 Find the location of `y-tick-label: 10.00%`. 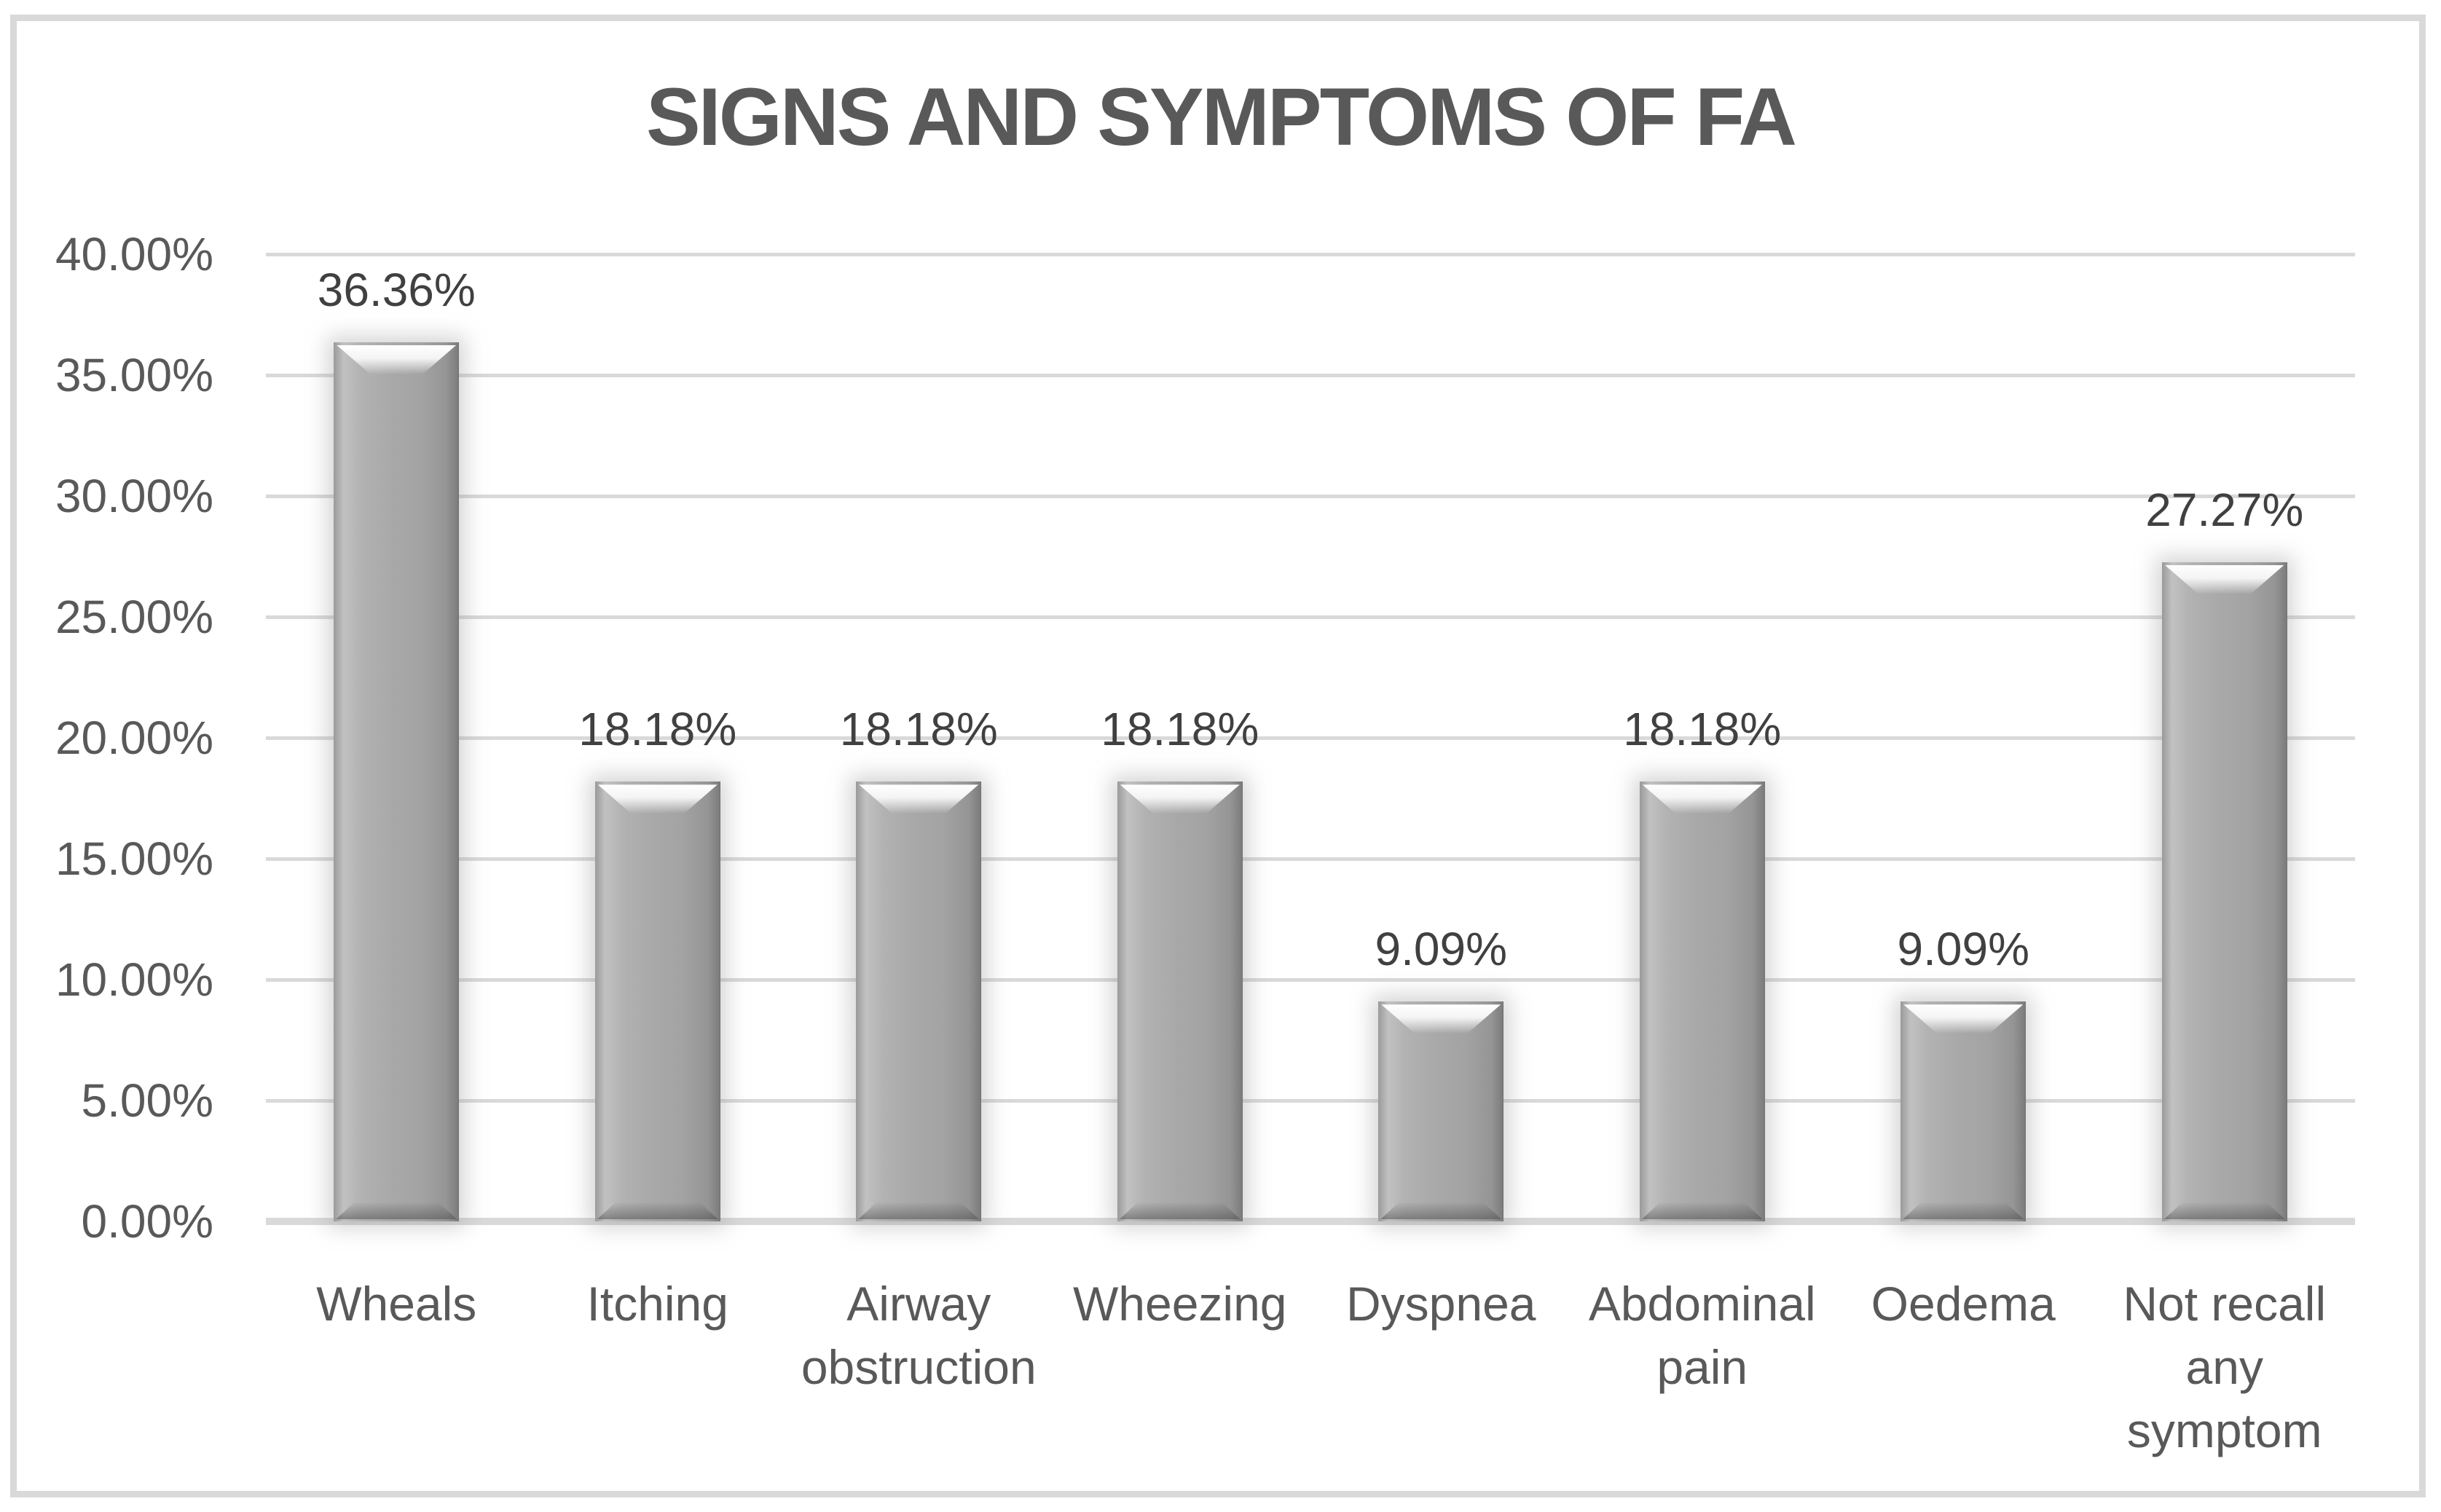

y-tick-label: 10.00% is located at coordinates (134, 979).